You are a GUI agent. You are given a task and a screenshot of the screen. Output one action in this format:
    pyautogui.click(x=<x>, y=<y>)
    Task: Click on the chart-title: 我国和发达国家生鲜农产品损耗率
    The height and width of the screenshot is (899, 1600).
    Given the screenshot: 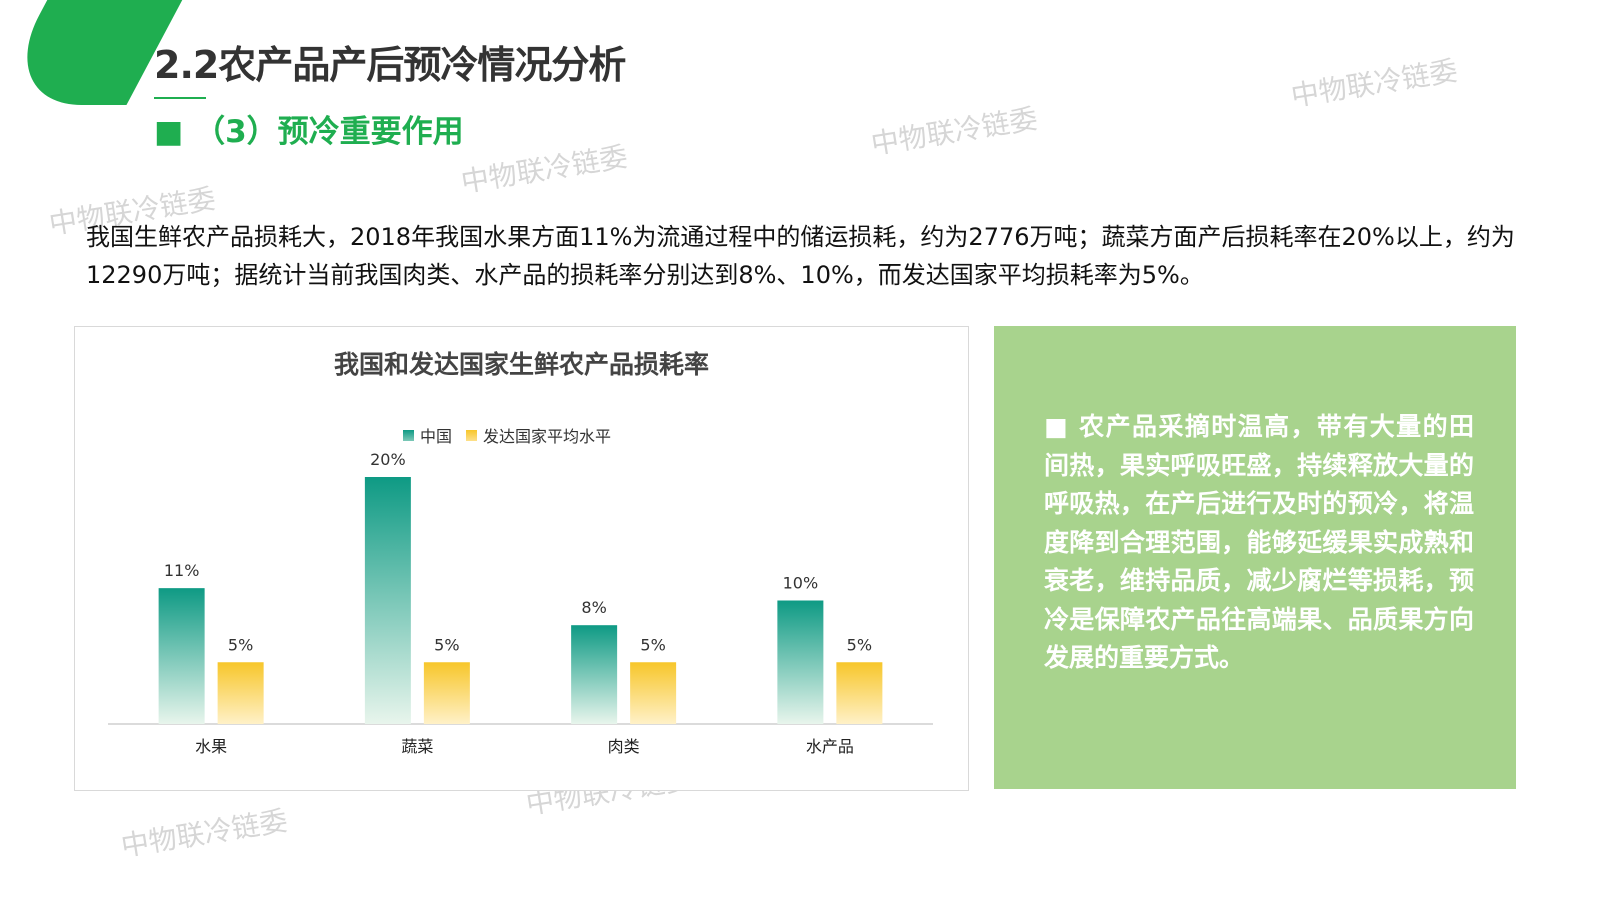 What is the action you would take?
    pyautogui.click(x=521, y=364)
    